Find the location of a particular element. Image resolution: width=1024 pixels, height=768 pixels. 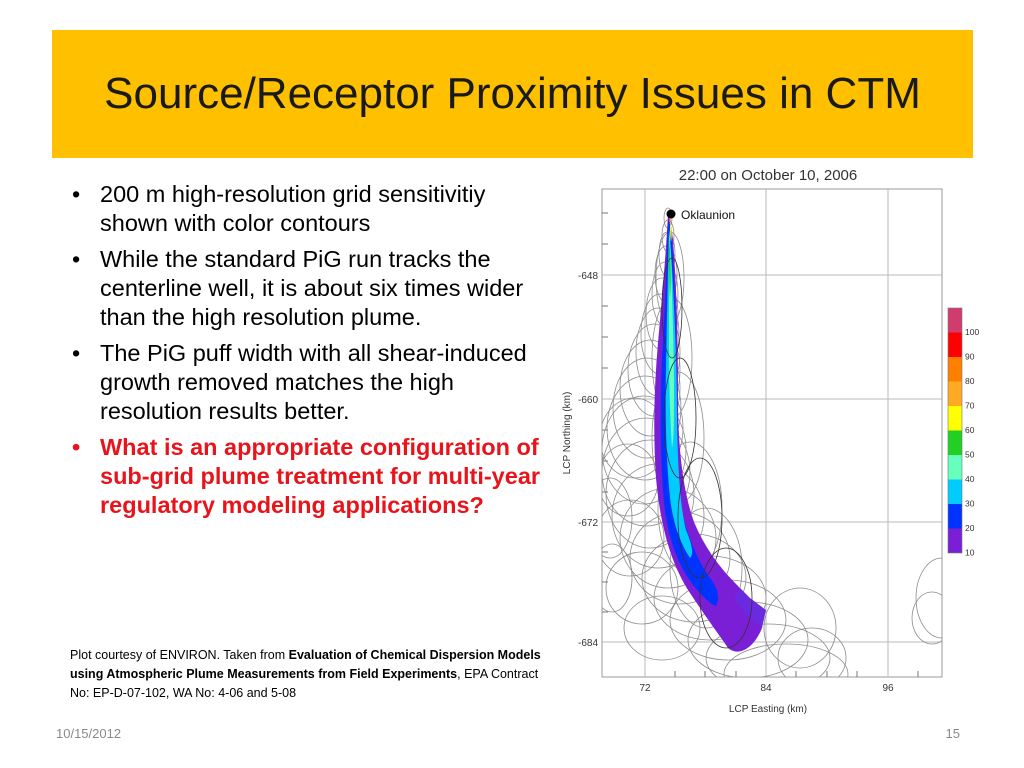

source-label: Oklaunion is located at coordinates (708, 215).